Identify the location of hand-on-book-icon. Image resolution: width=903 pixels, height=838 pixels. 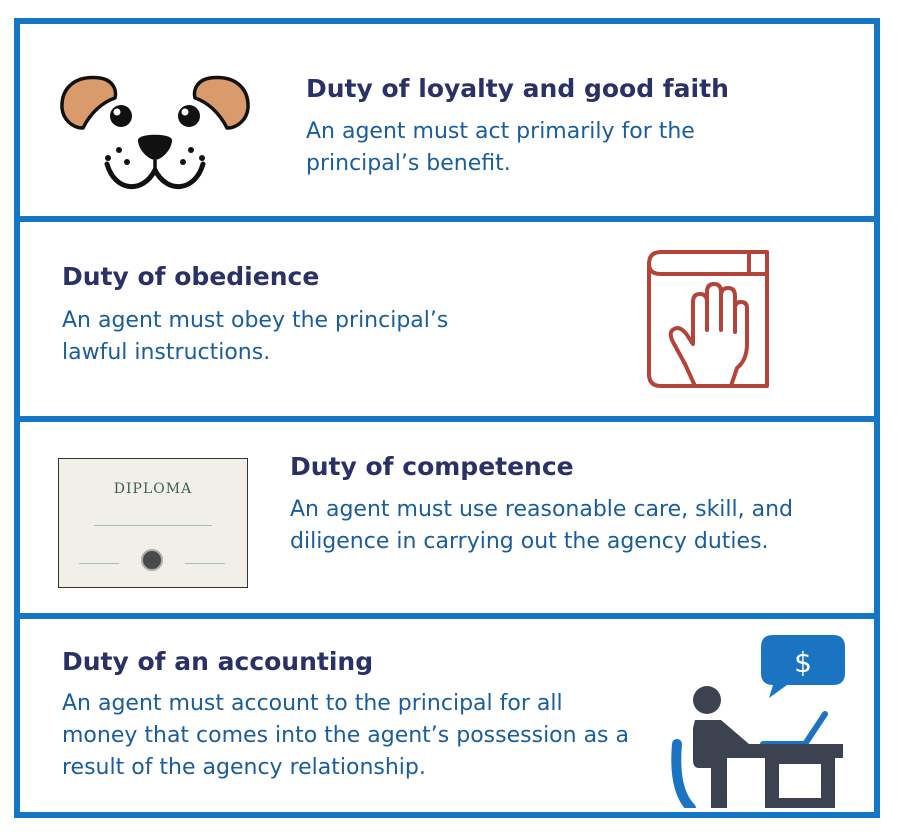
(708, 319).